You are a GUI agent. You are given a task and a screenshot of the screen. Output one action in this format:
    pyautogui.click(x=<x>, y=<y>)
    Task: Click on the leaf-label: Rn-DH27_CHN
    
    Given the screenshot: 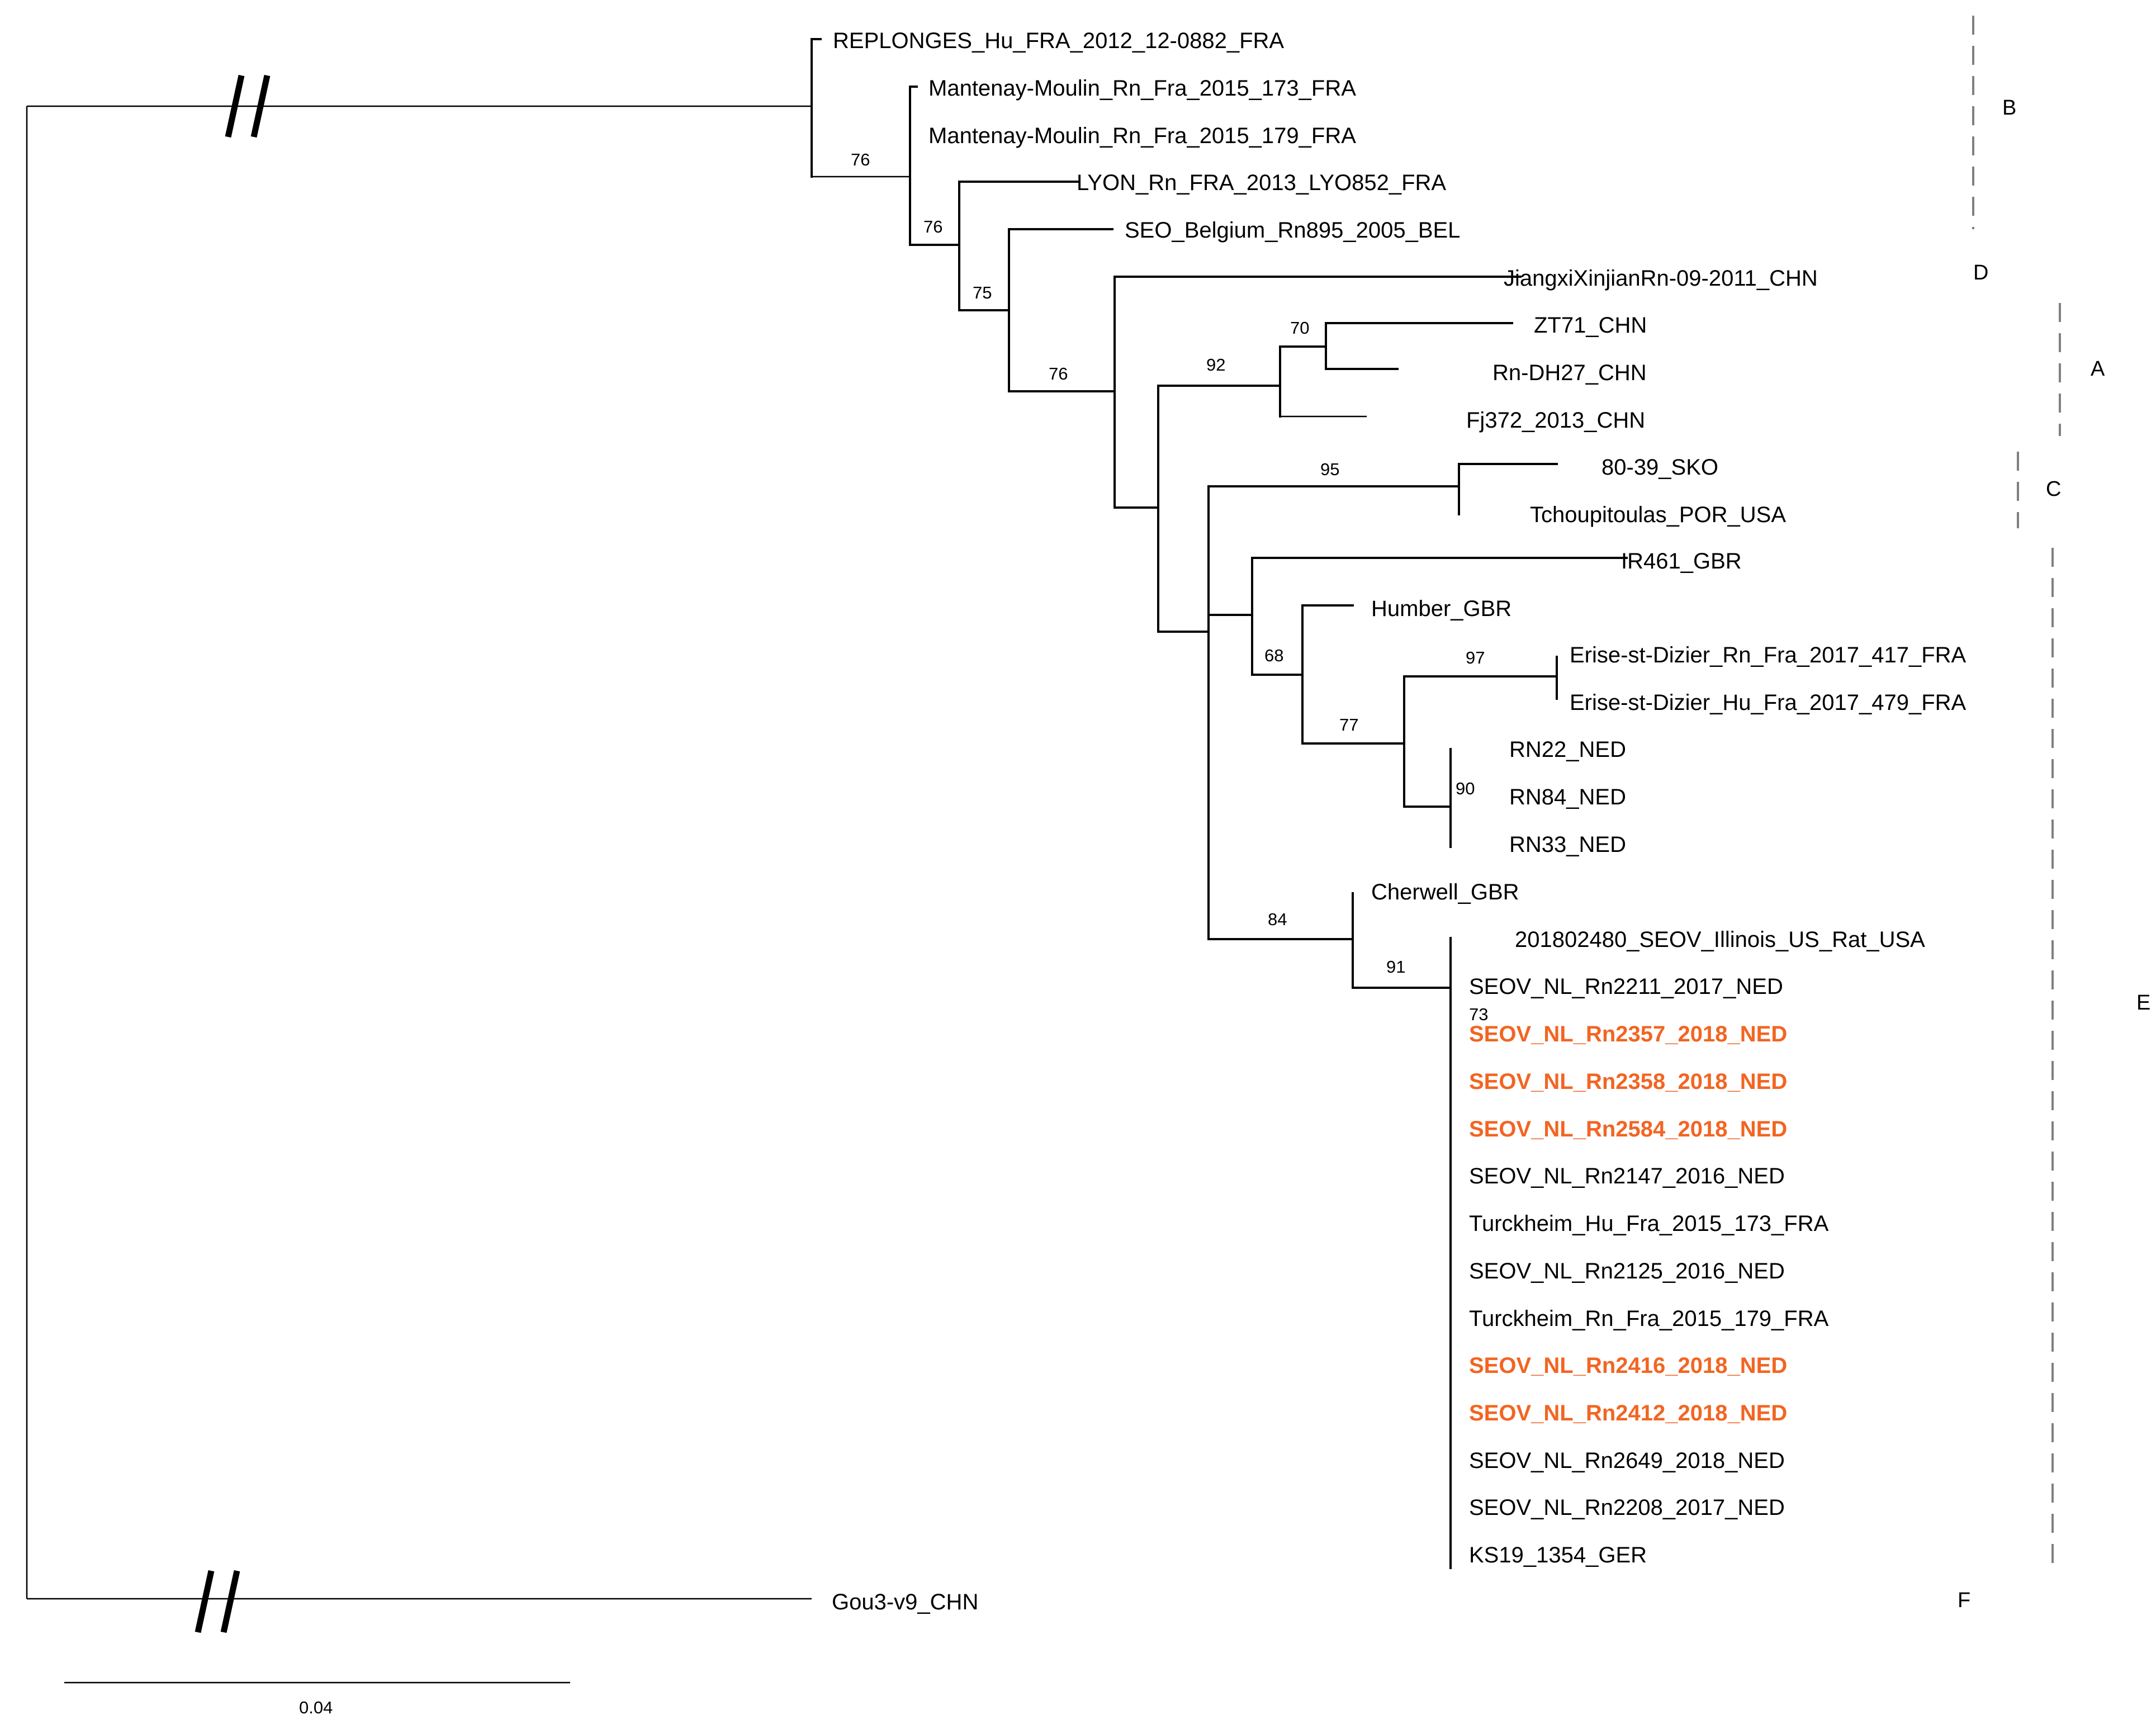 What is the action you would take?
    pyautogui.click(x=1570, y=373)
    